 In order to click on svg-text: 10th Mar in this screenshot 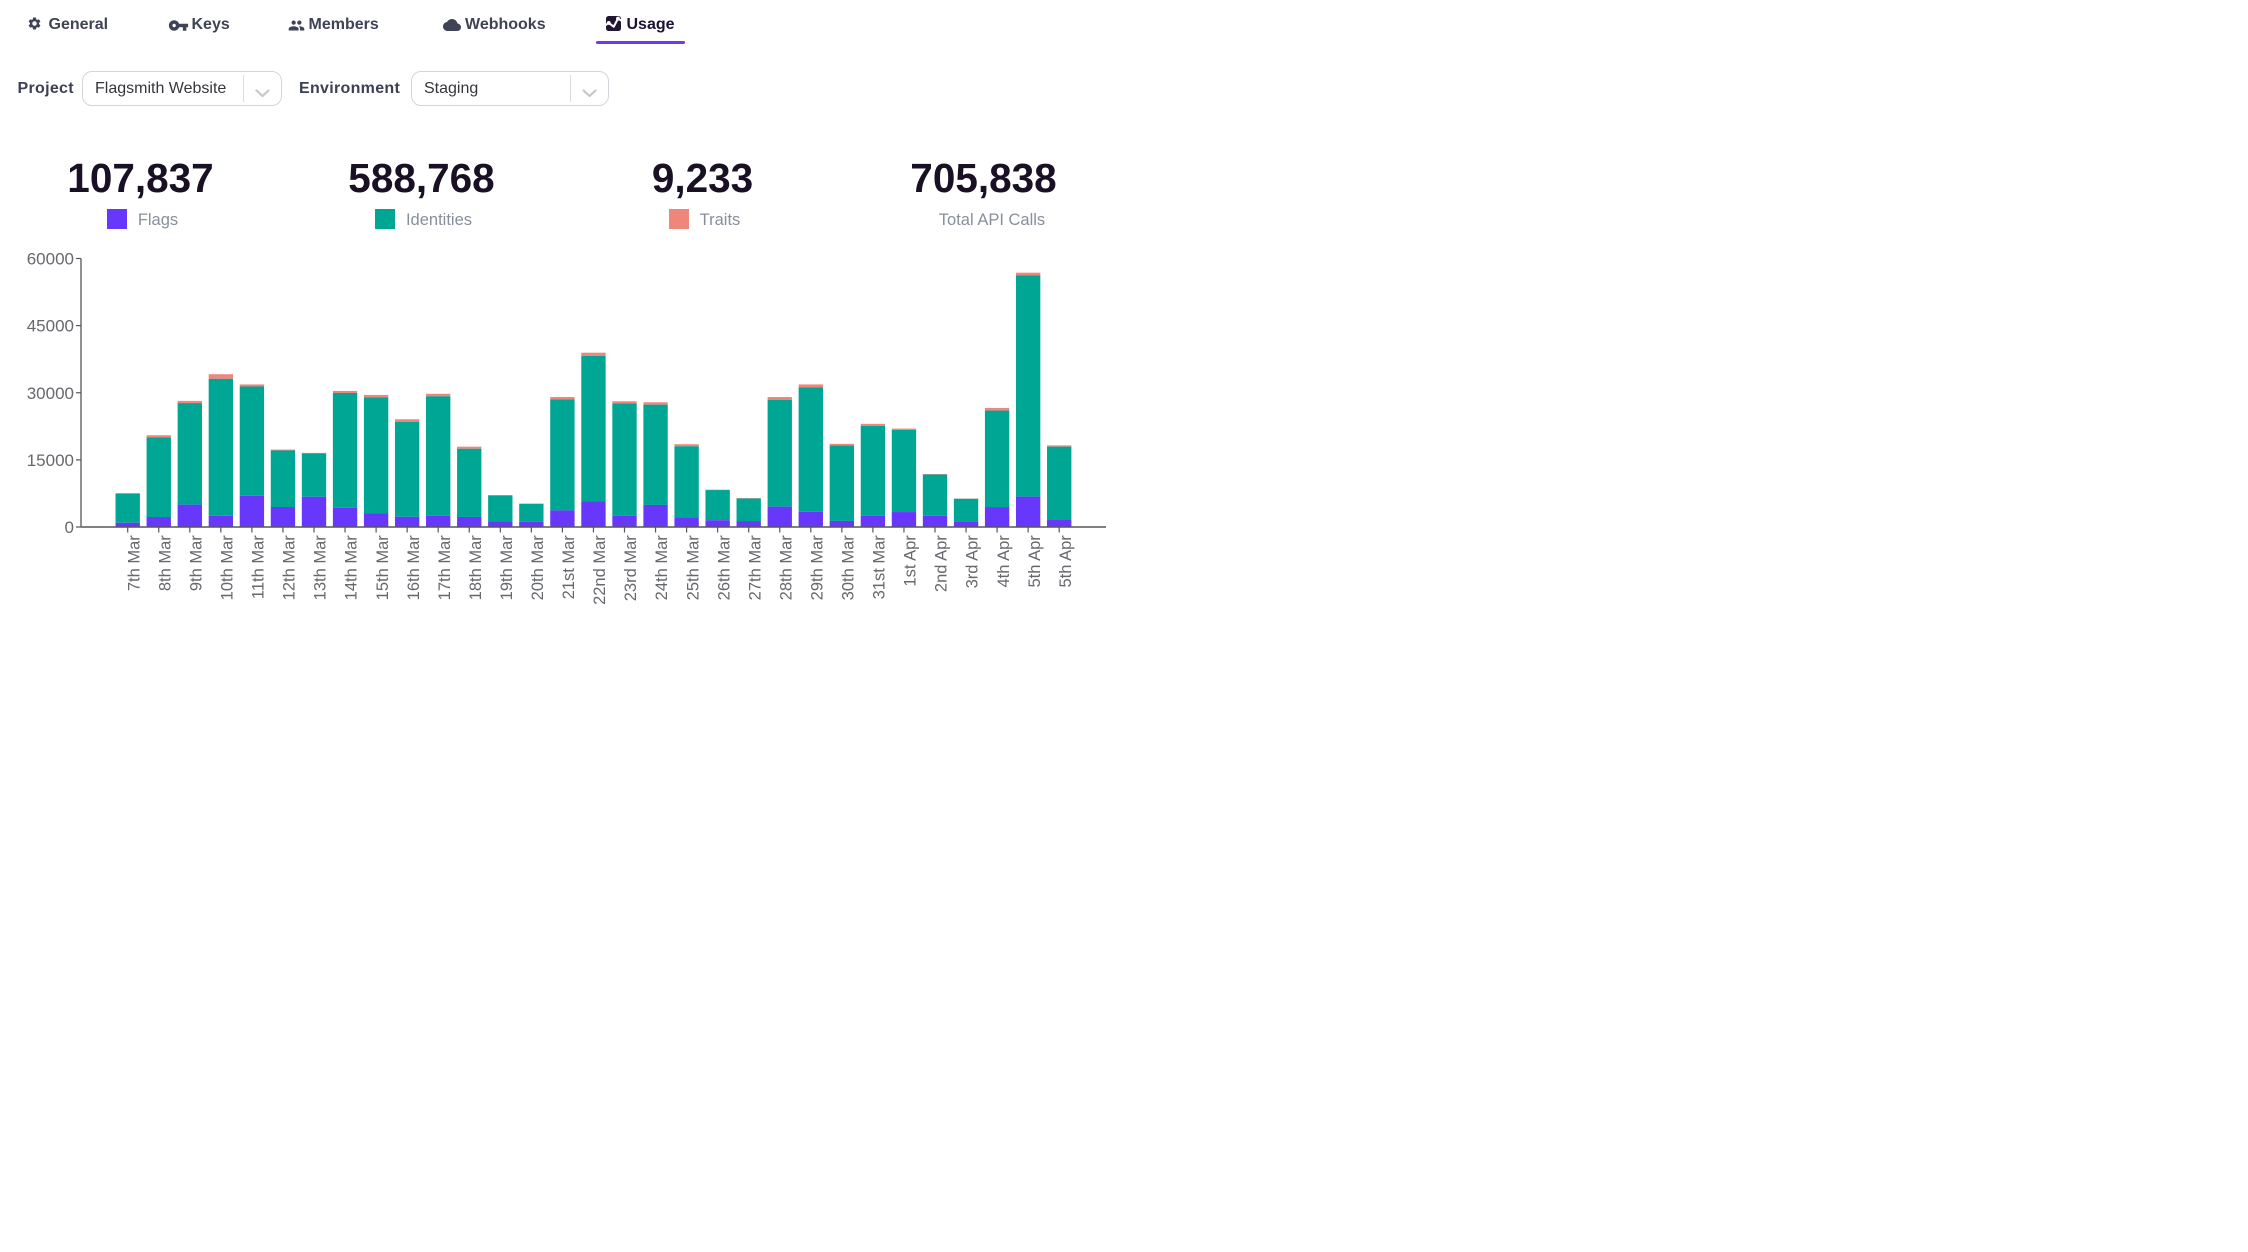, I will do `click(228, 568)`.